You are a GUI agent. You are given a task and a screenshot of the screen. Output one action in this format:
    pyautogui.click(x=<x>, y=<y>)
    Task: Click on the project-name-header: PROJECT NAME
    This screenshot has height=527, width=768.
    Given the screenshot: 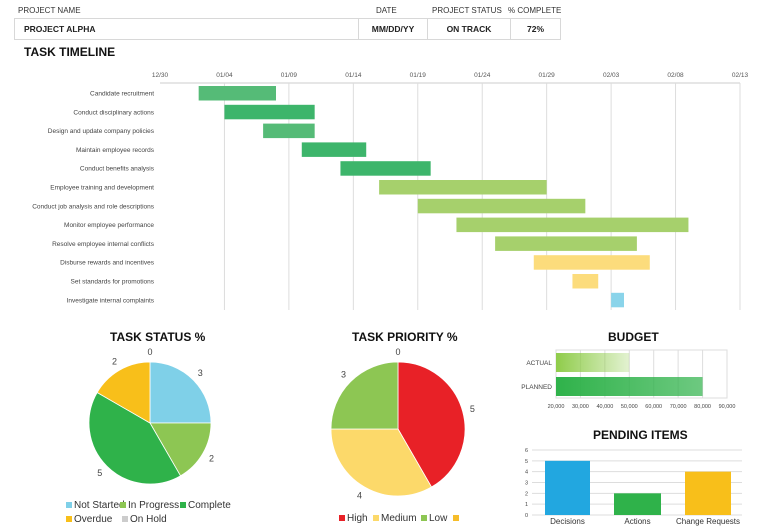 What is the action you would take?
    pyautogui.click(x=49, y=10)
    